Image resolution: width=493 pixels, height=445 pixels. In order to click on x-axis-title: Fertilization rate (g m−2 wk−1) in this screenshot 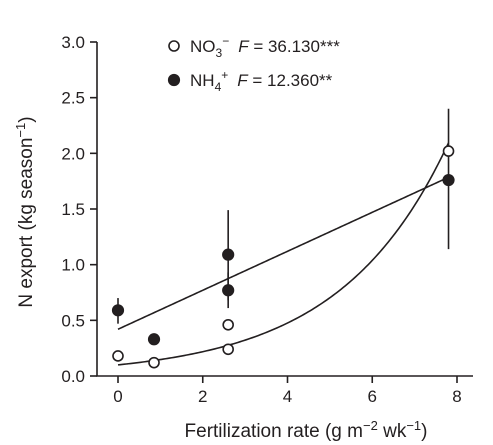, I will do `click(306, 430)`.